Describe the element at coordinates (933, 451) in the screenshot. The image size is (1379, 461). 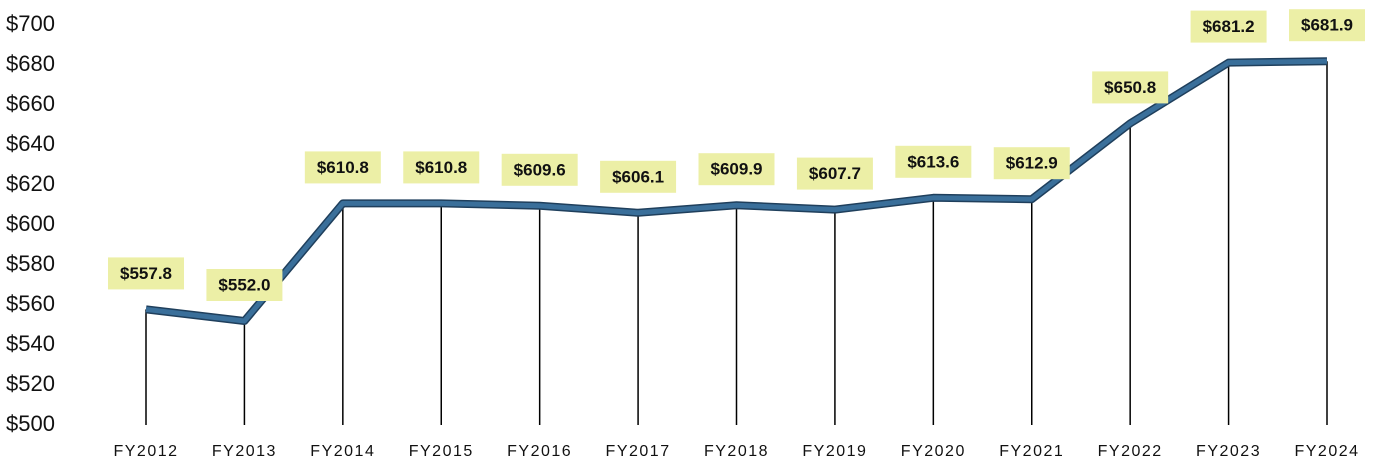
I see `x-tick-label: FY2020` at that location.